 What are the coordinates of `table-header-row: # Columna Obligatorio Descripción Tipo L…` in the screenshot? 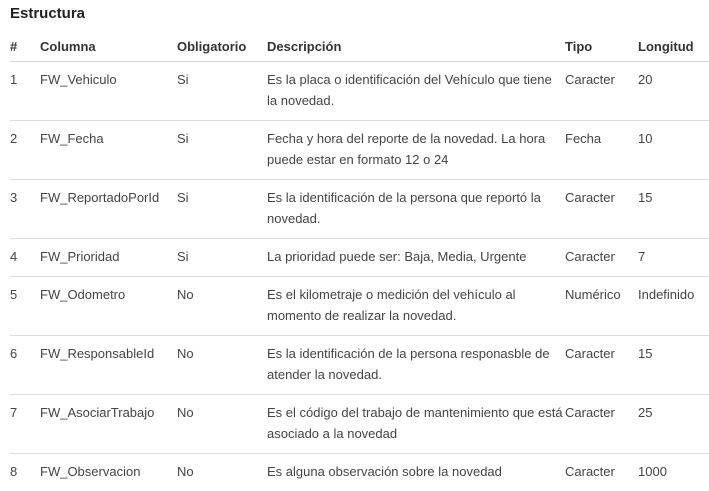 It's located at (359, 47).